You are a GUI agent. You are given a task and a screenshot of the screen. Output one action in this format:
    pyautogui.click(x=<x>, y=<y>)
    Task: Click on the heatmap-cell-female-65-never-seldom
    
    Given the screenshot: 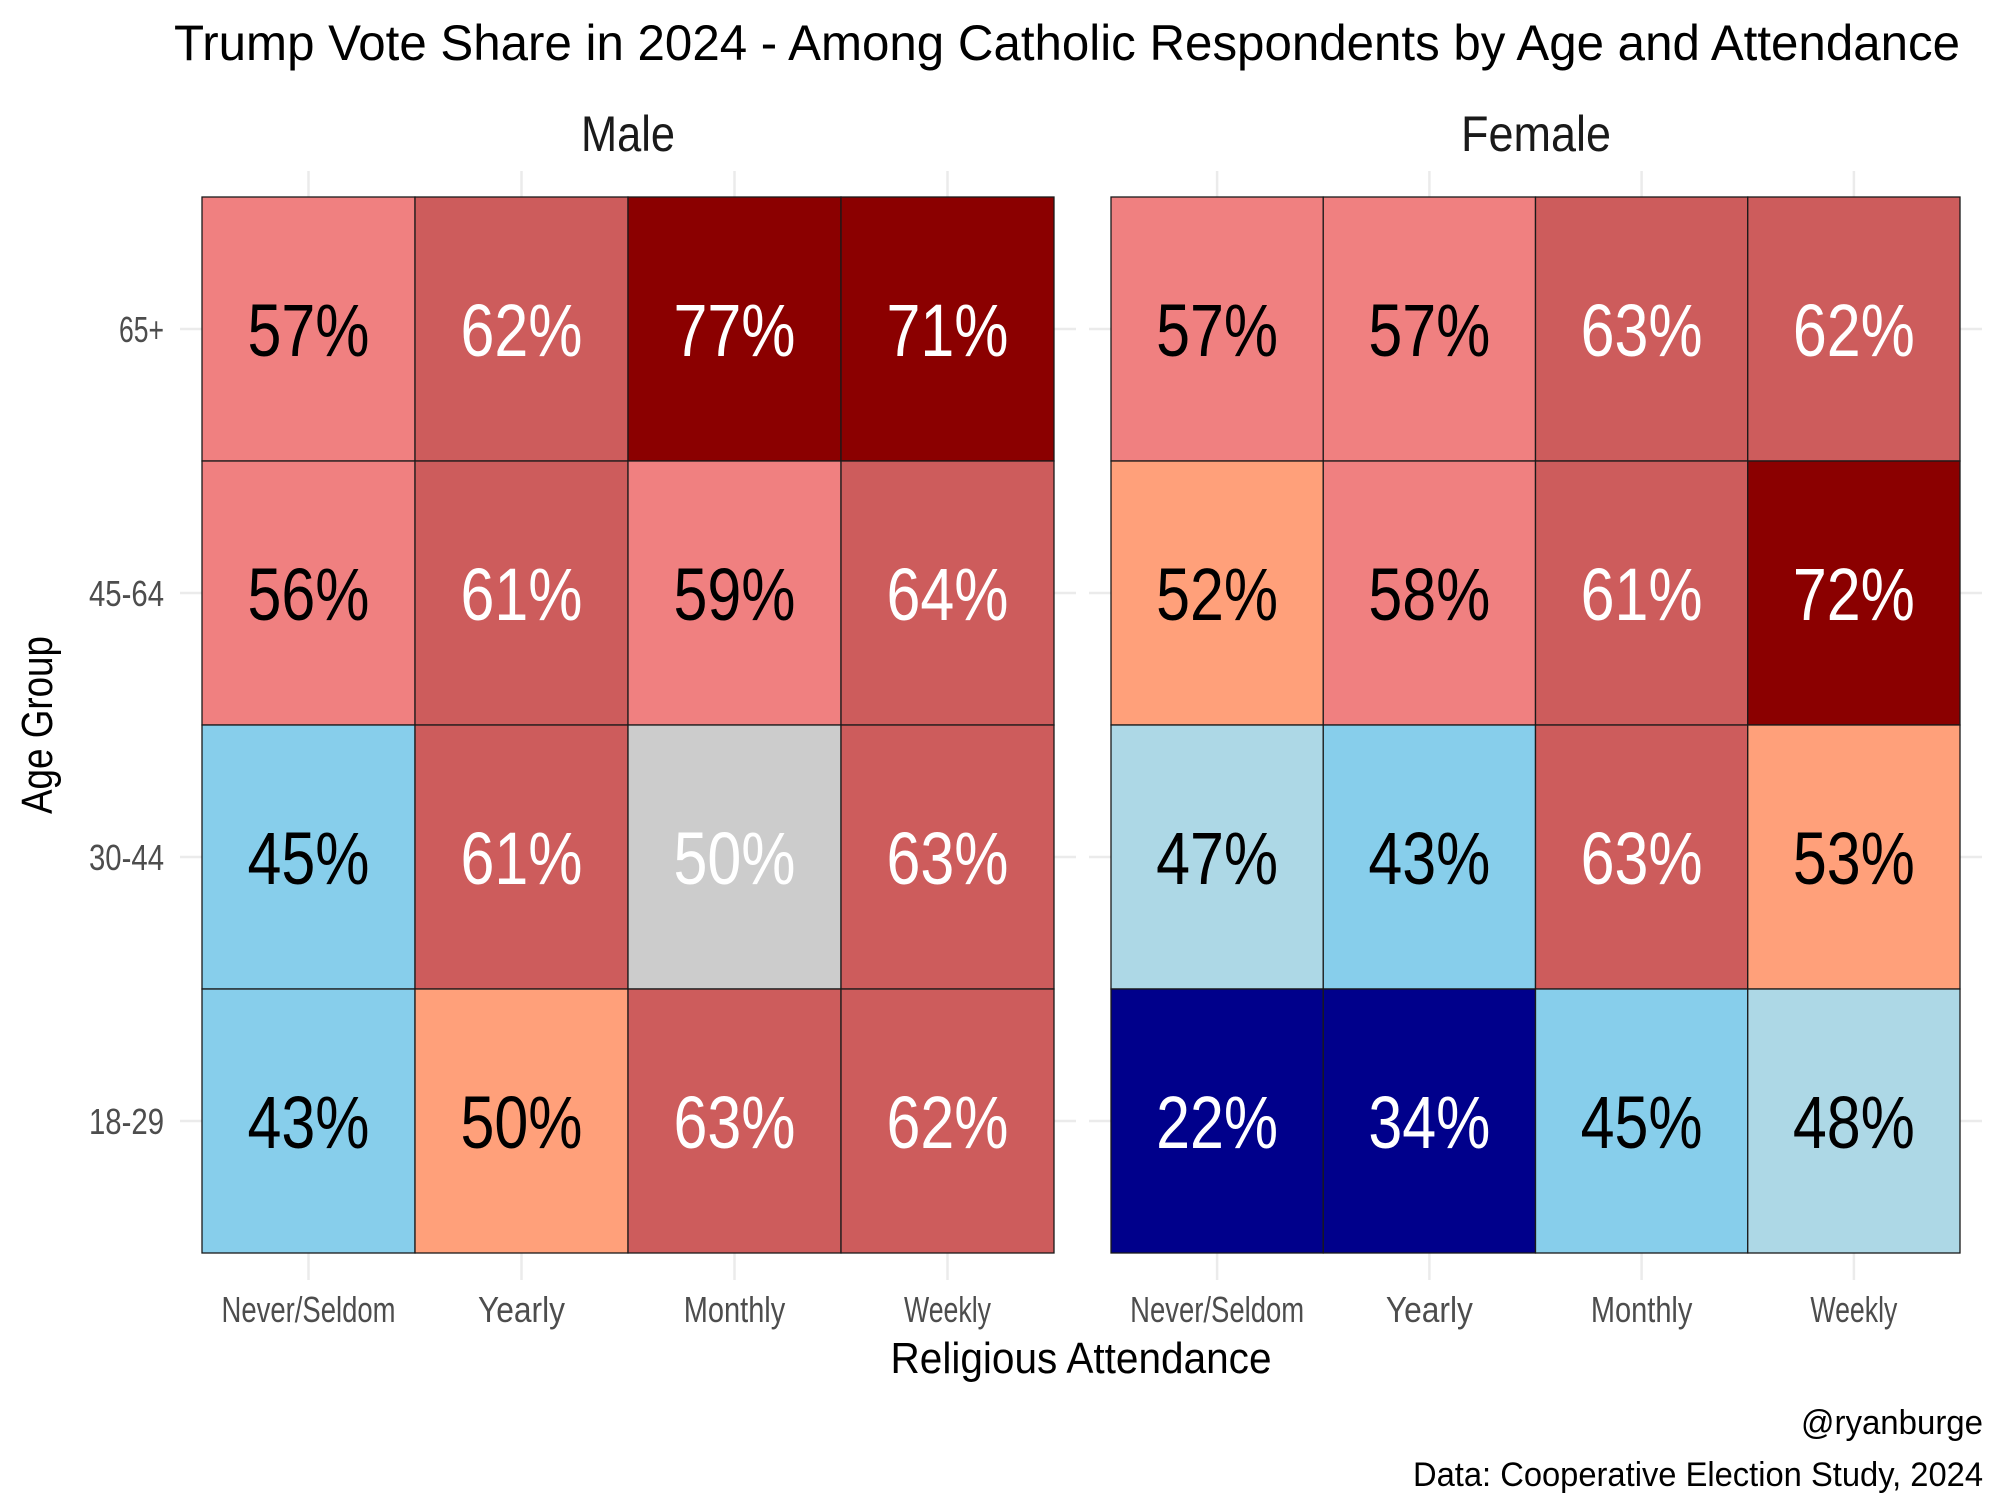 What is the action you would take?
    pyautogui.click(x=1217, y=329)
    